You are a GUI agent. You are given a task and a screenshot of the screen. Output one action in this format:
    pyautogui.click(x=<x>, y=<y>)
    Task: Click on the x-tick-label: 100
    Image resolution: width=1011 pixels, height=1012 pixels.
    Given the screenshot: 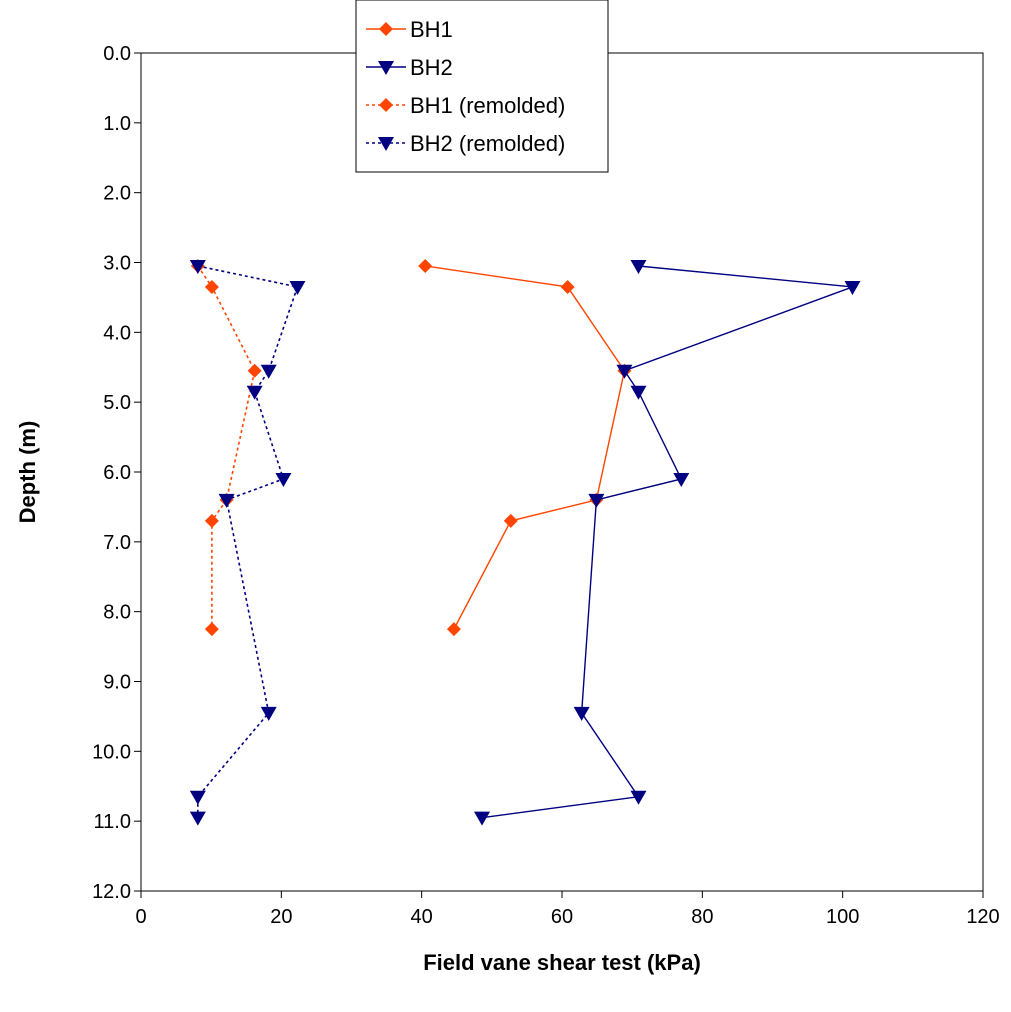 What is the action you would take?
    pyautogui.click(x=842, y=917)
    